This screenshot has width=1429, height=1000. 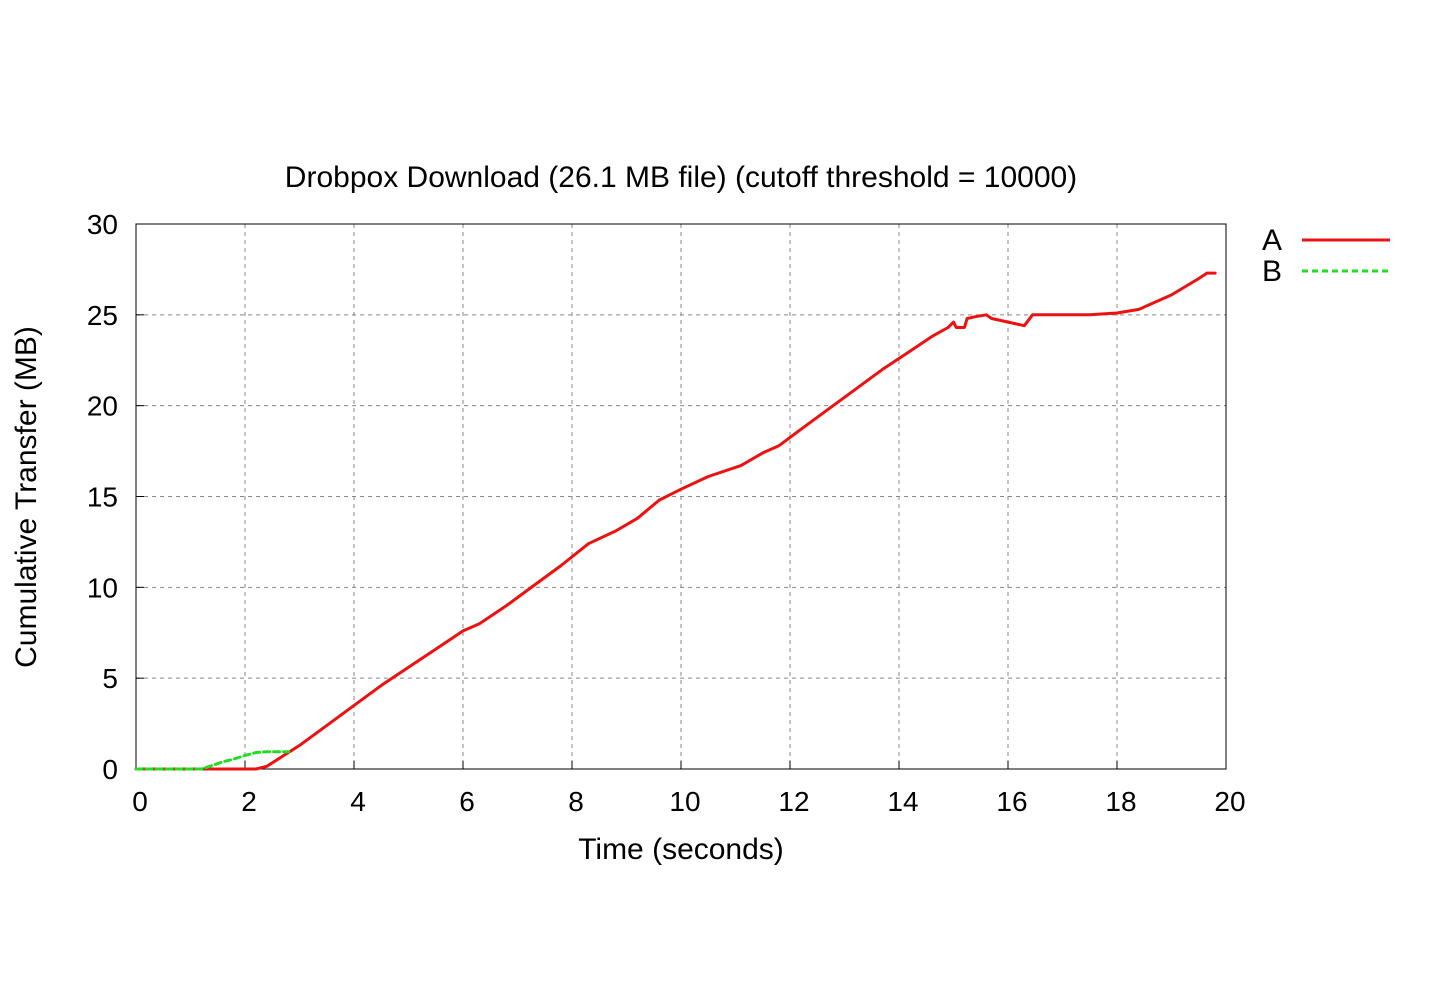 I want to click on x-tick-label: 20, so click(x=1229, y=801).